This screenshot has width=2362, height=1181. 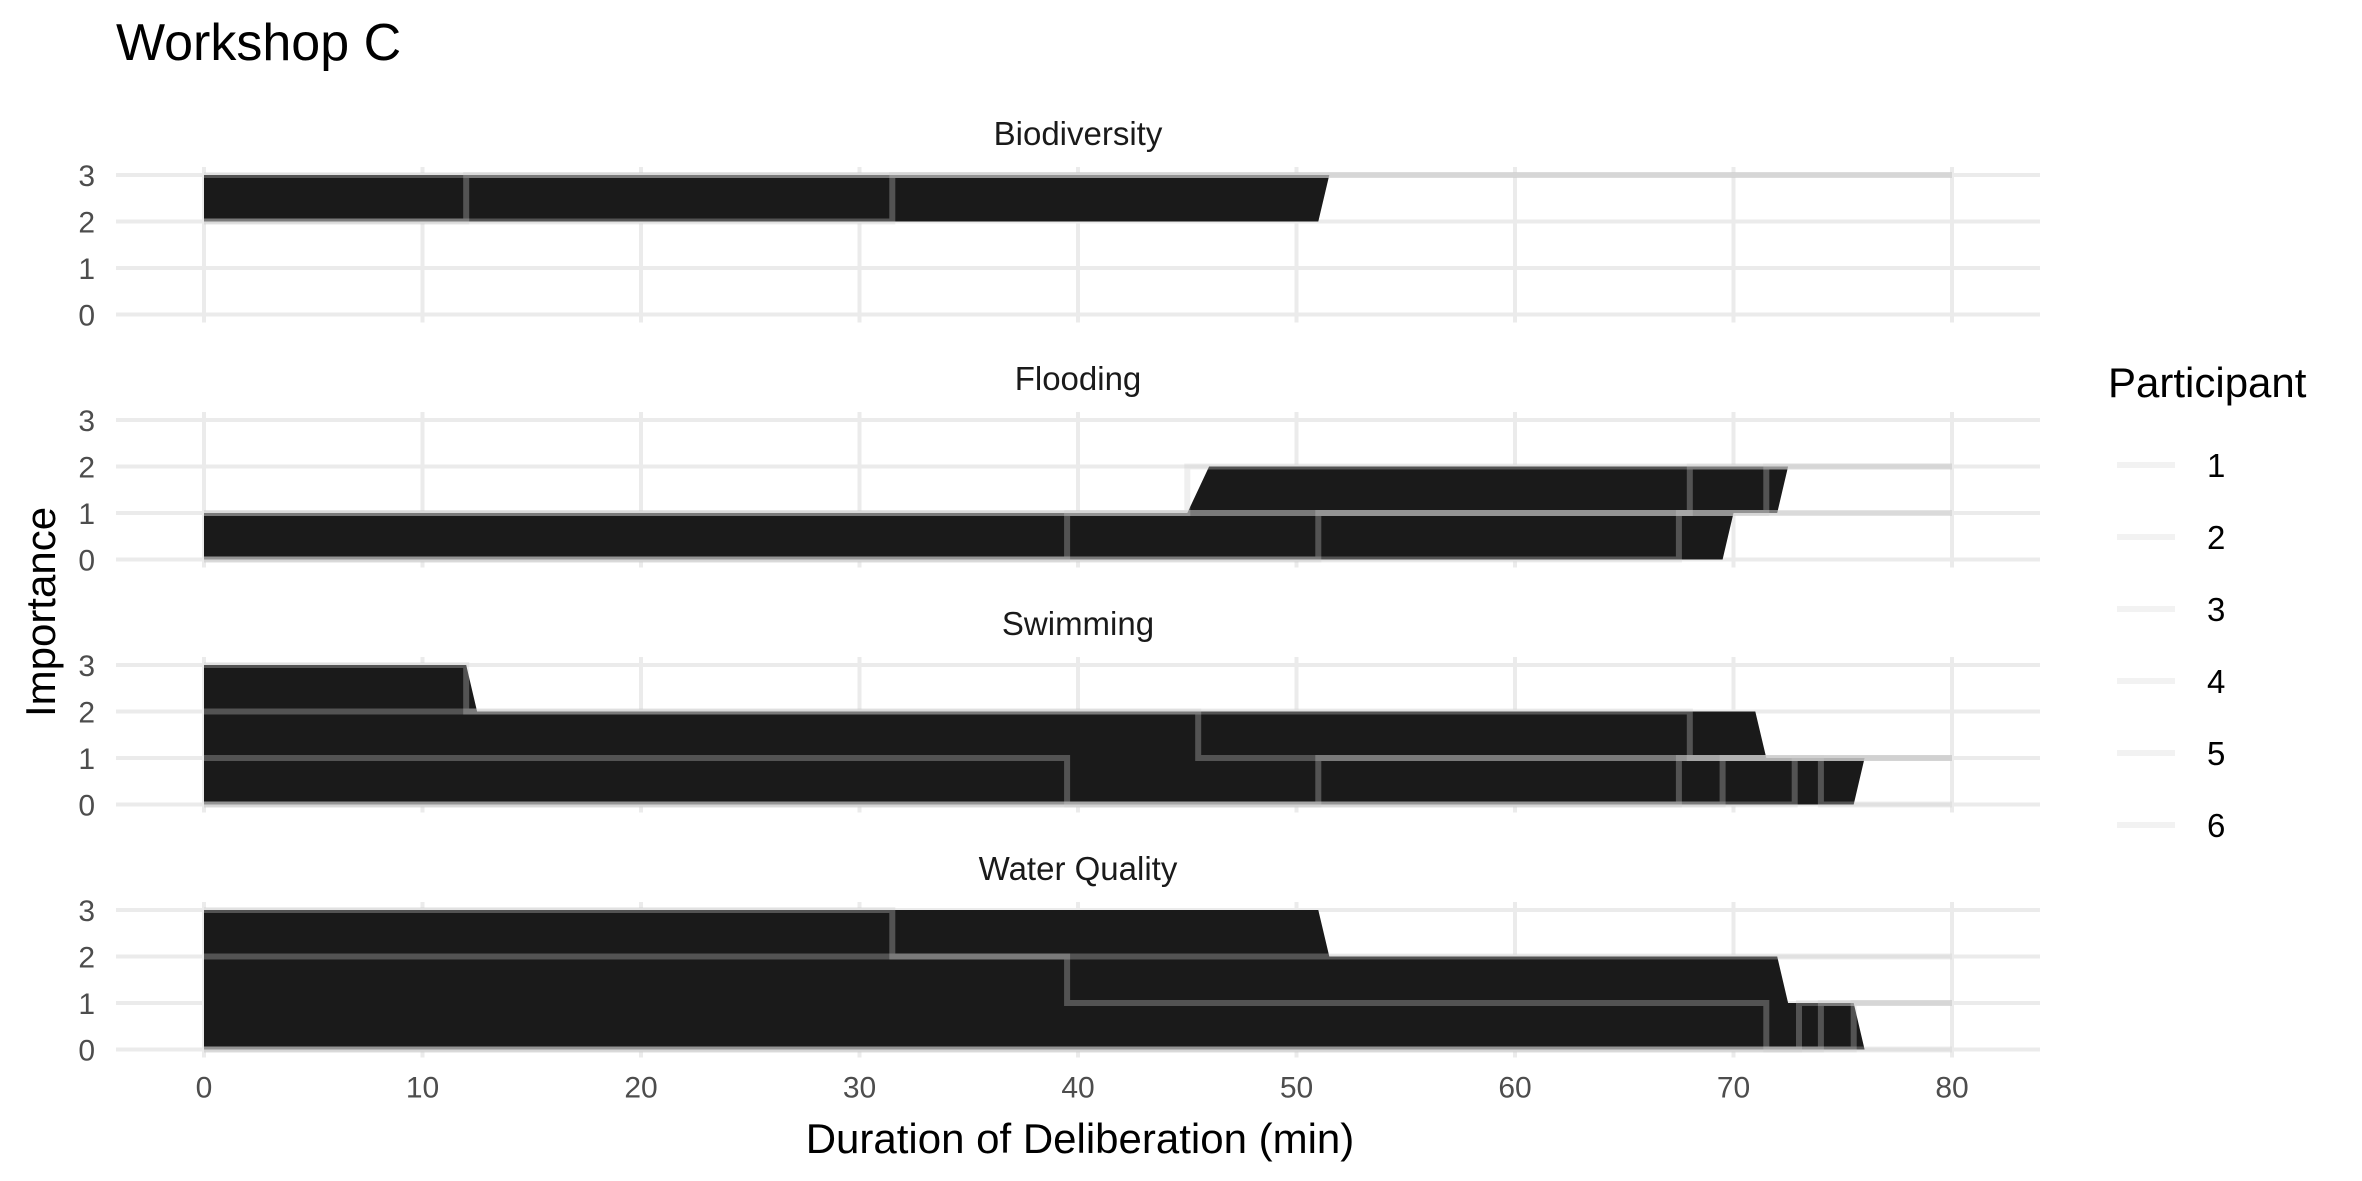 I want to click on x-tick-label: 10, so click(x=422, y=1088).